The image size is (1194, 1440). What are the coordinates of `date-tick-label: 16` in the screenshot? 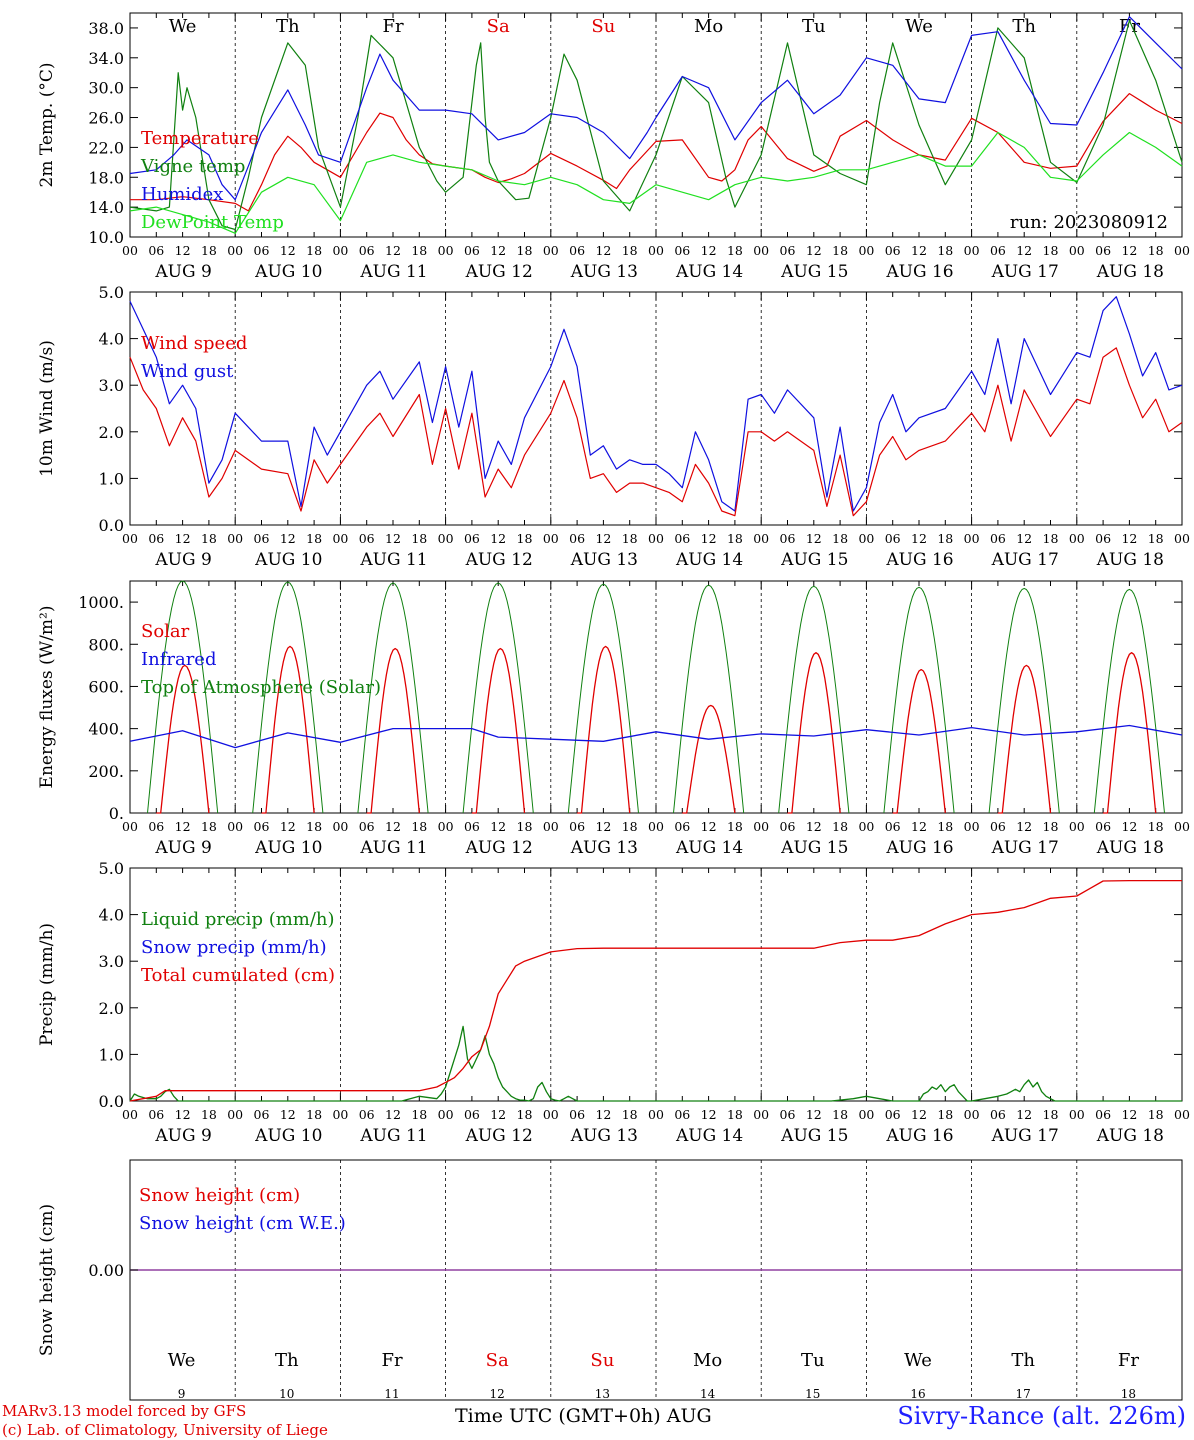 It's located at (917, 1394).